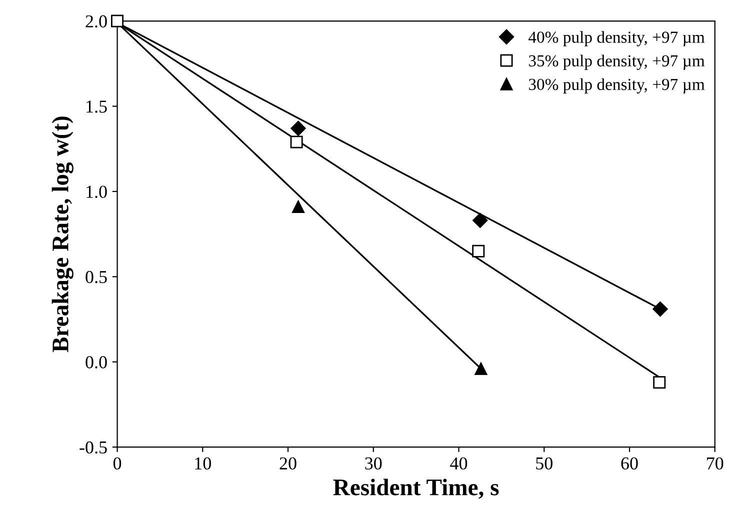 The width and height of the screenshot is (747, 526). I want to click on x-tick-label: 10, so click(203, 463).